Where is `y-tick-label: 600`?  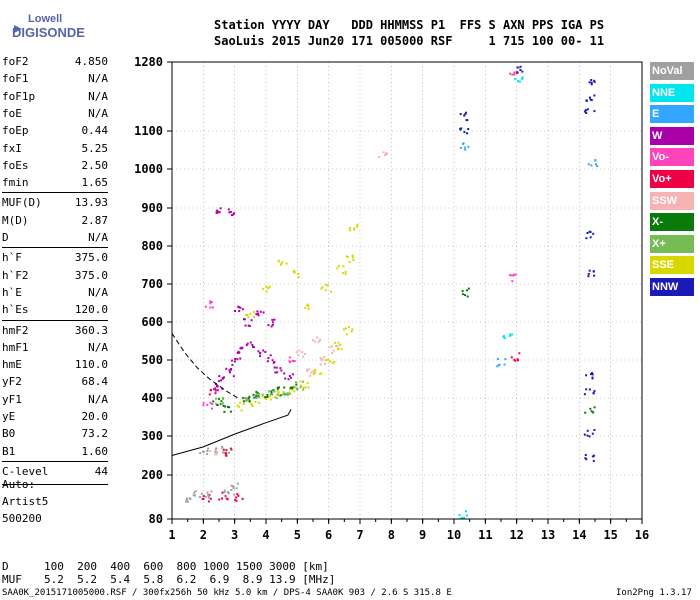 y-tick-label: 600 is located at coordinates (152, 322).